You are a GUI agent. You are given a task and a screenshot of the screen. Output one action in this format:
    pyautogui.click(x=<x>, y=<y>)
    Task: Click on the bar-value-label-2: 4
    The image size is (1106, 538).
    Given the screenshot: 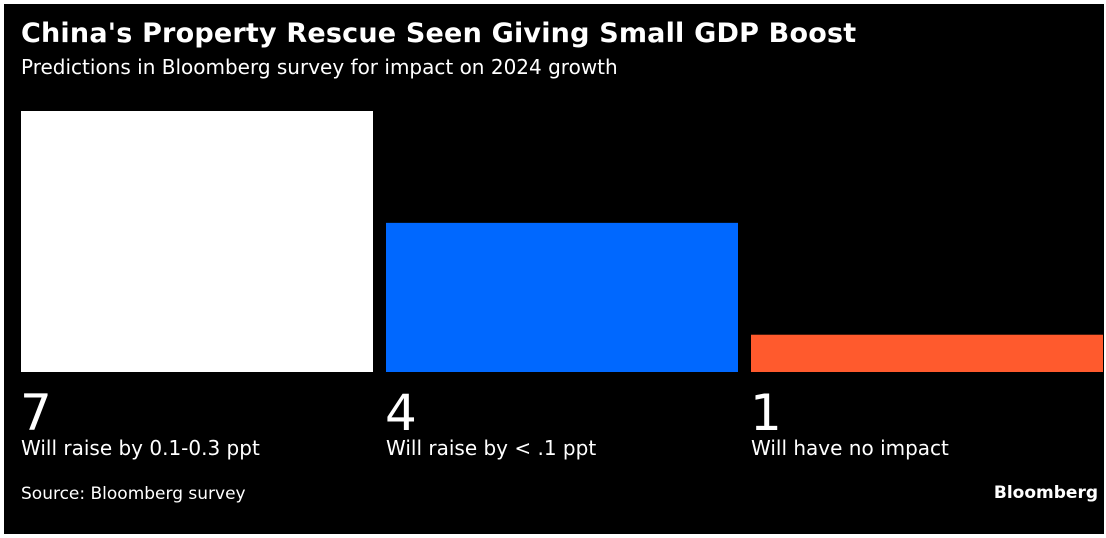 What is the action you would take?
    pyautogui.click(x=401, y=413)
    